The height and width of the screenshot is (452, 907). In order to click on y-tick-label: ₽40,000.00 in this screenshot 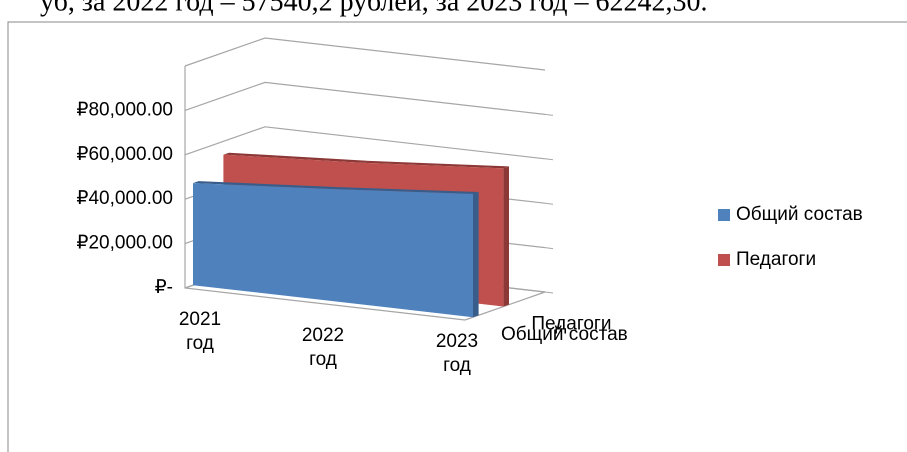, I will do `click(124, 198)`.